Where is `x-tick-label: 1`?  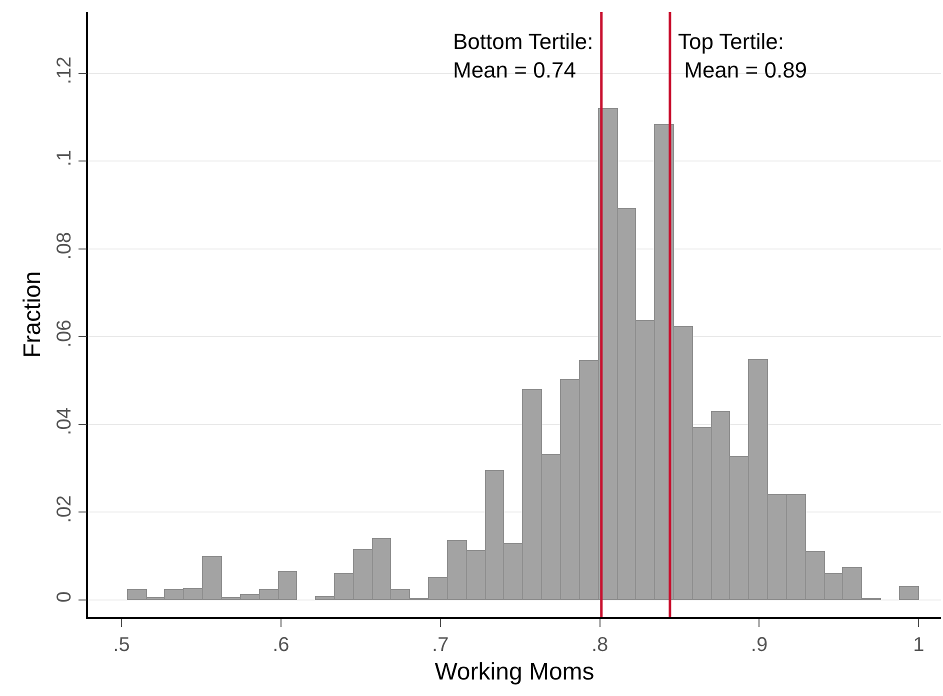 x-tick-label: 1 is located at coordinates (918, 645).